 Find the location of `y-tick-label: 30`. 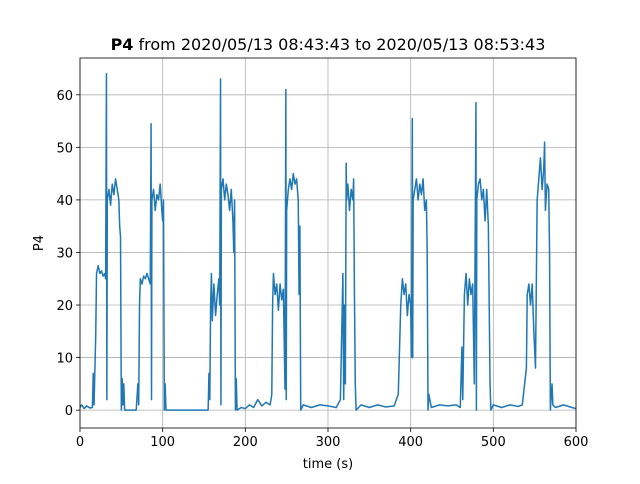

y-tick-label: 30 is located at coordinates (64, 253).